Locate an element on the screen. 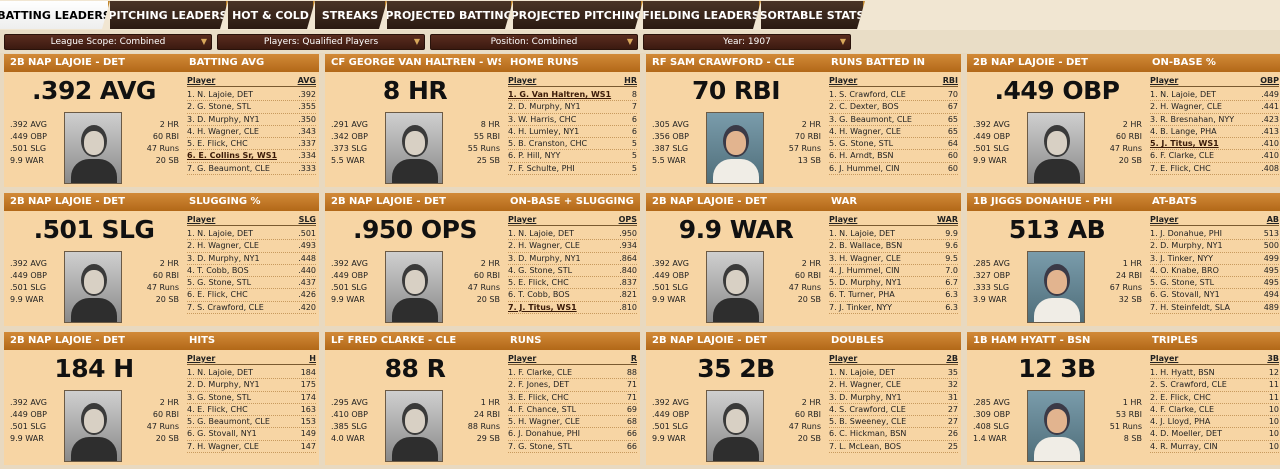 This screenshot has width=1280, height=469. leader-name: 4. H. Lumley, NY1 is located at coordinates (544, 131).